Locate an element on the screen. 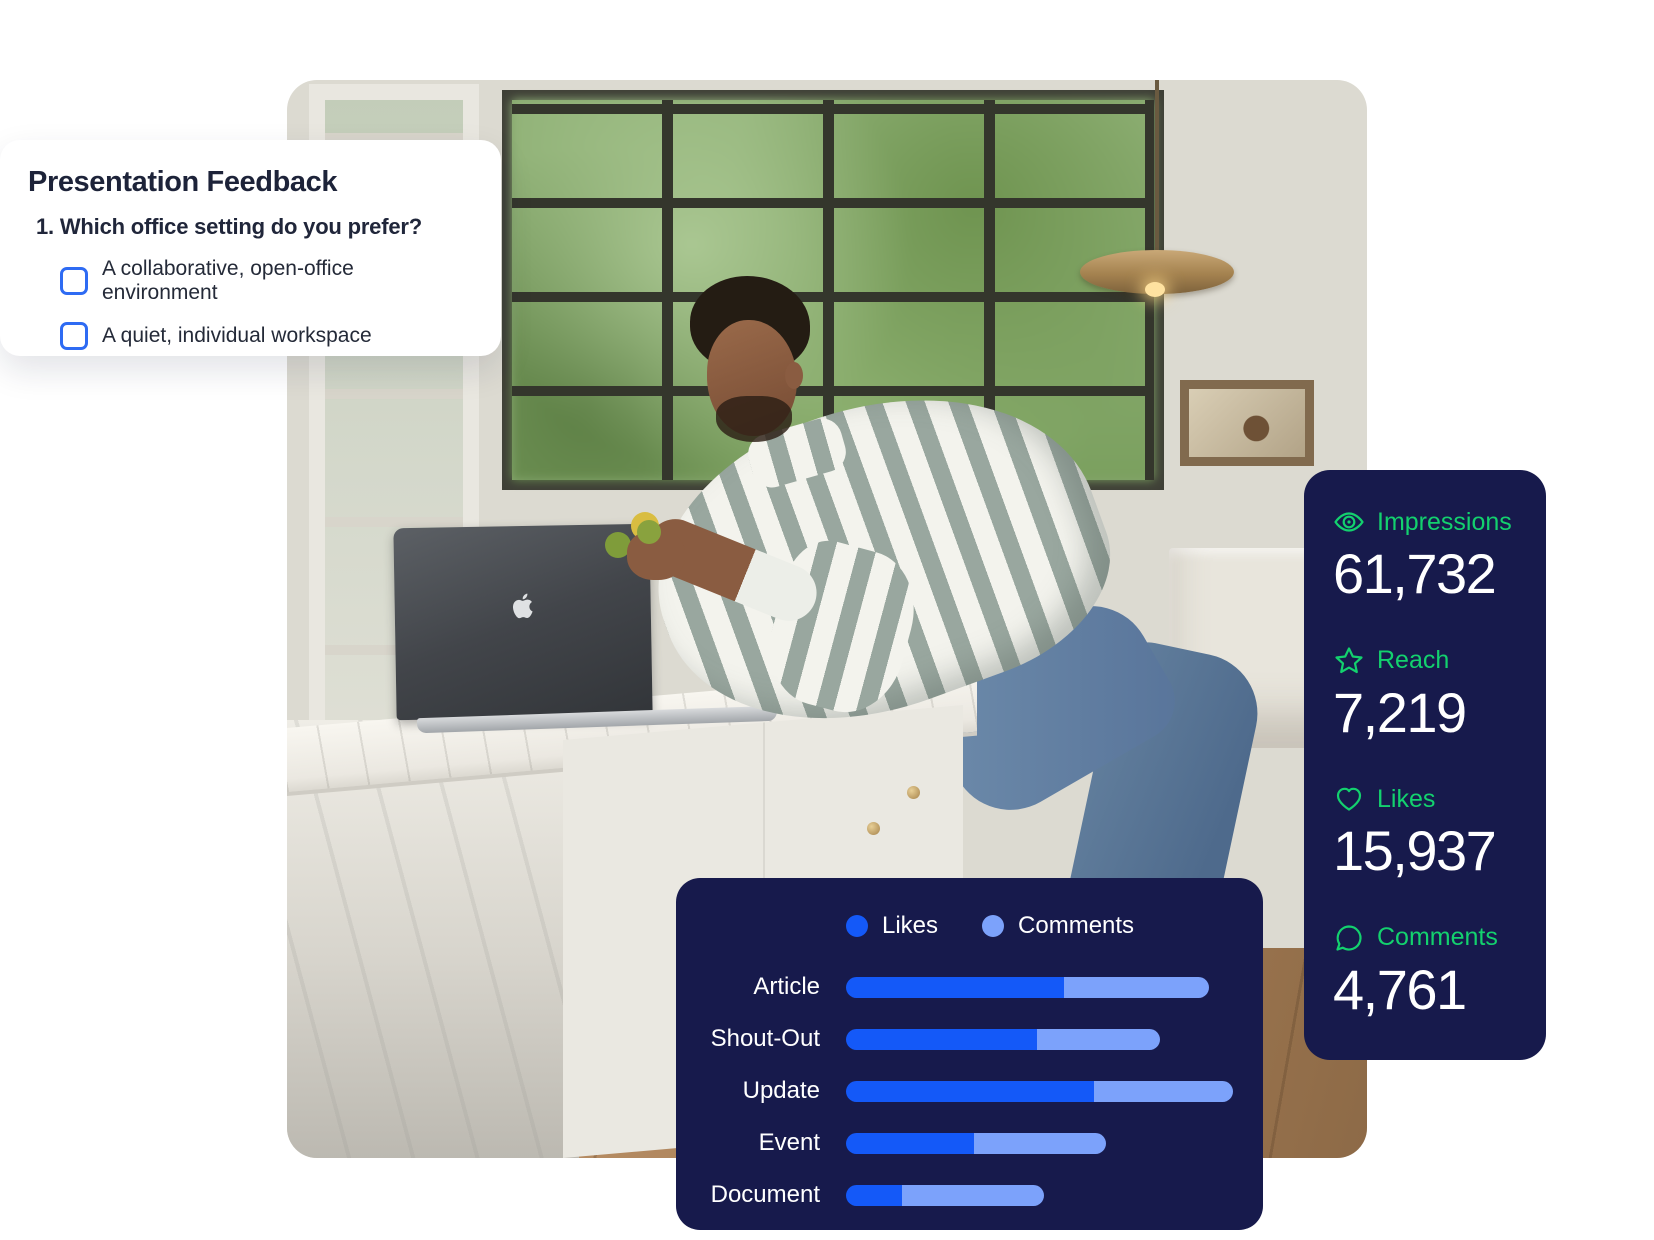 This screenshot has height=1240, width=1654. stat-label-row: Impressions is located at coordinates (1439, 522).